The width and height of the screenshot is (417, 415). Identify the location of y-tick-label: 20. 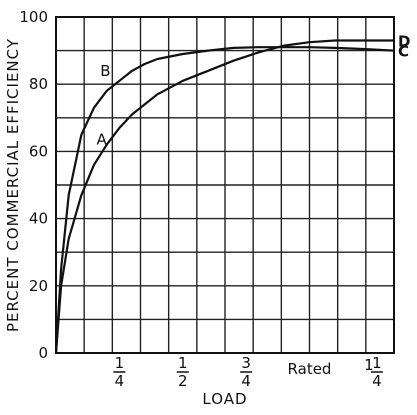
(38, 286).